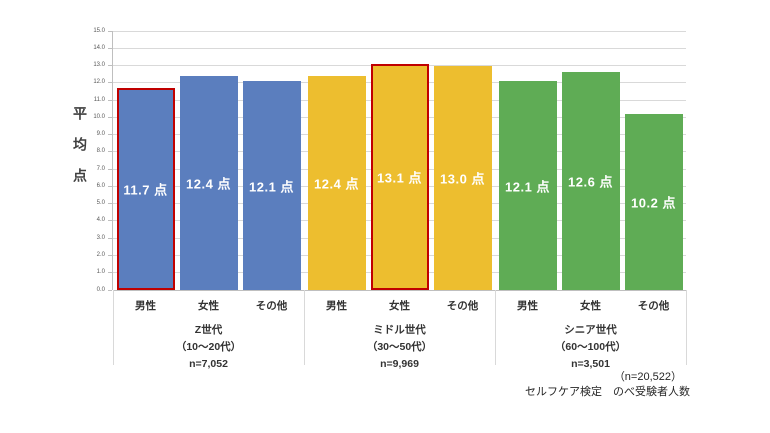 The width and height of the screenshot is (770, 433). I want to click on bar-0-2: 12.1 点, so click(271, 185).